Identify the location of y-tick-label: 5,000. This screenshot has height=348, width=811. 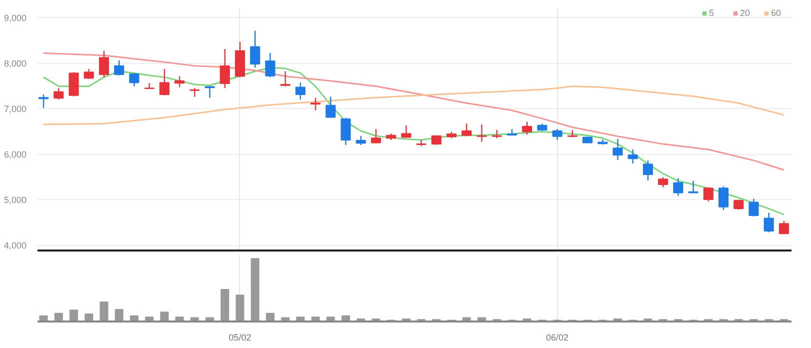
(15, 200).